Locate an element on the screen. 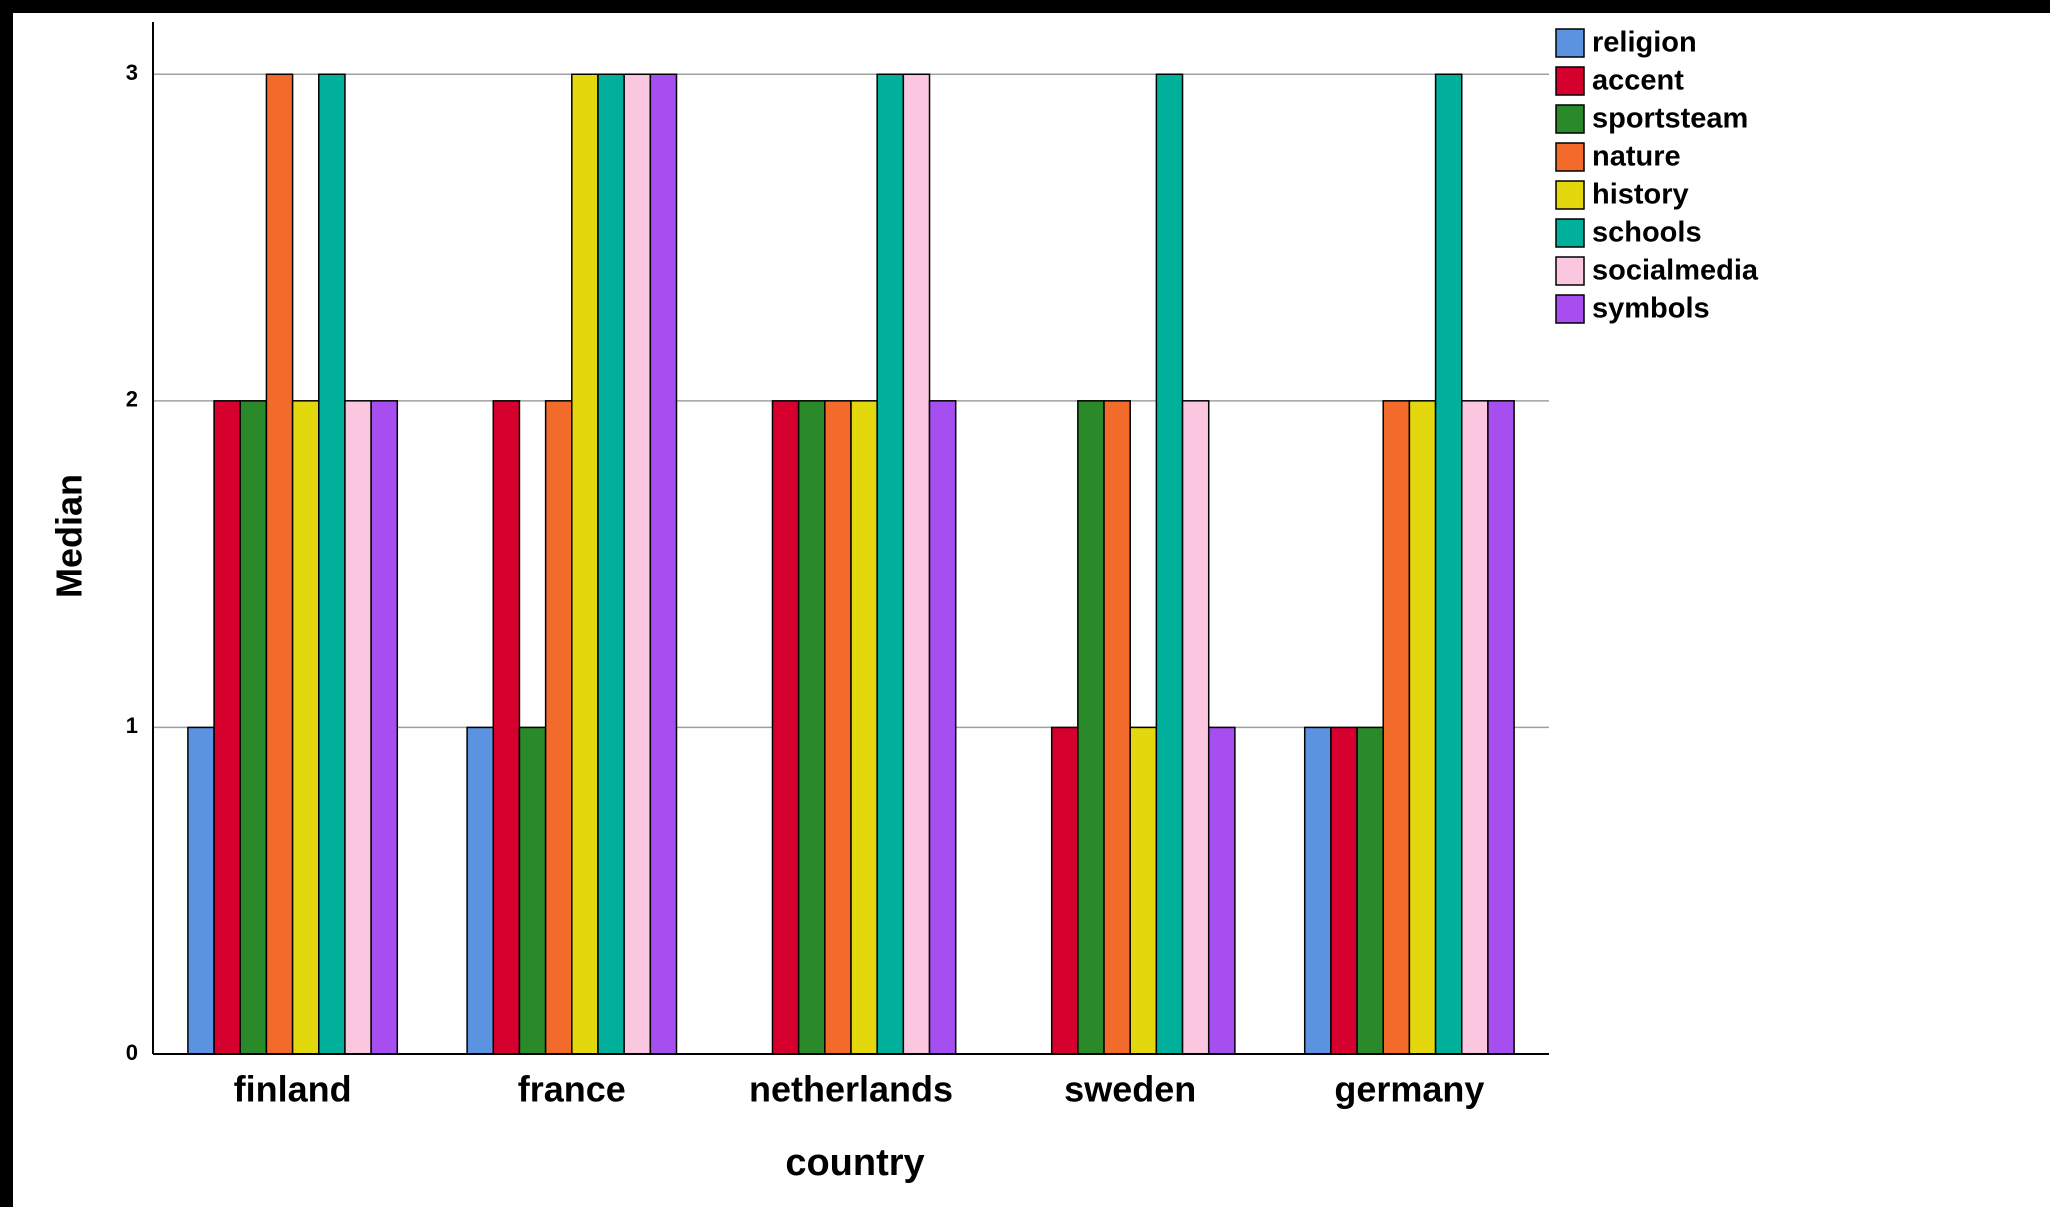 This screenshot has width=2050, height=1207. y-tick-label: 3 is located at coordinates (132, 72).